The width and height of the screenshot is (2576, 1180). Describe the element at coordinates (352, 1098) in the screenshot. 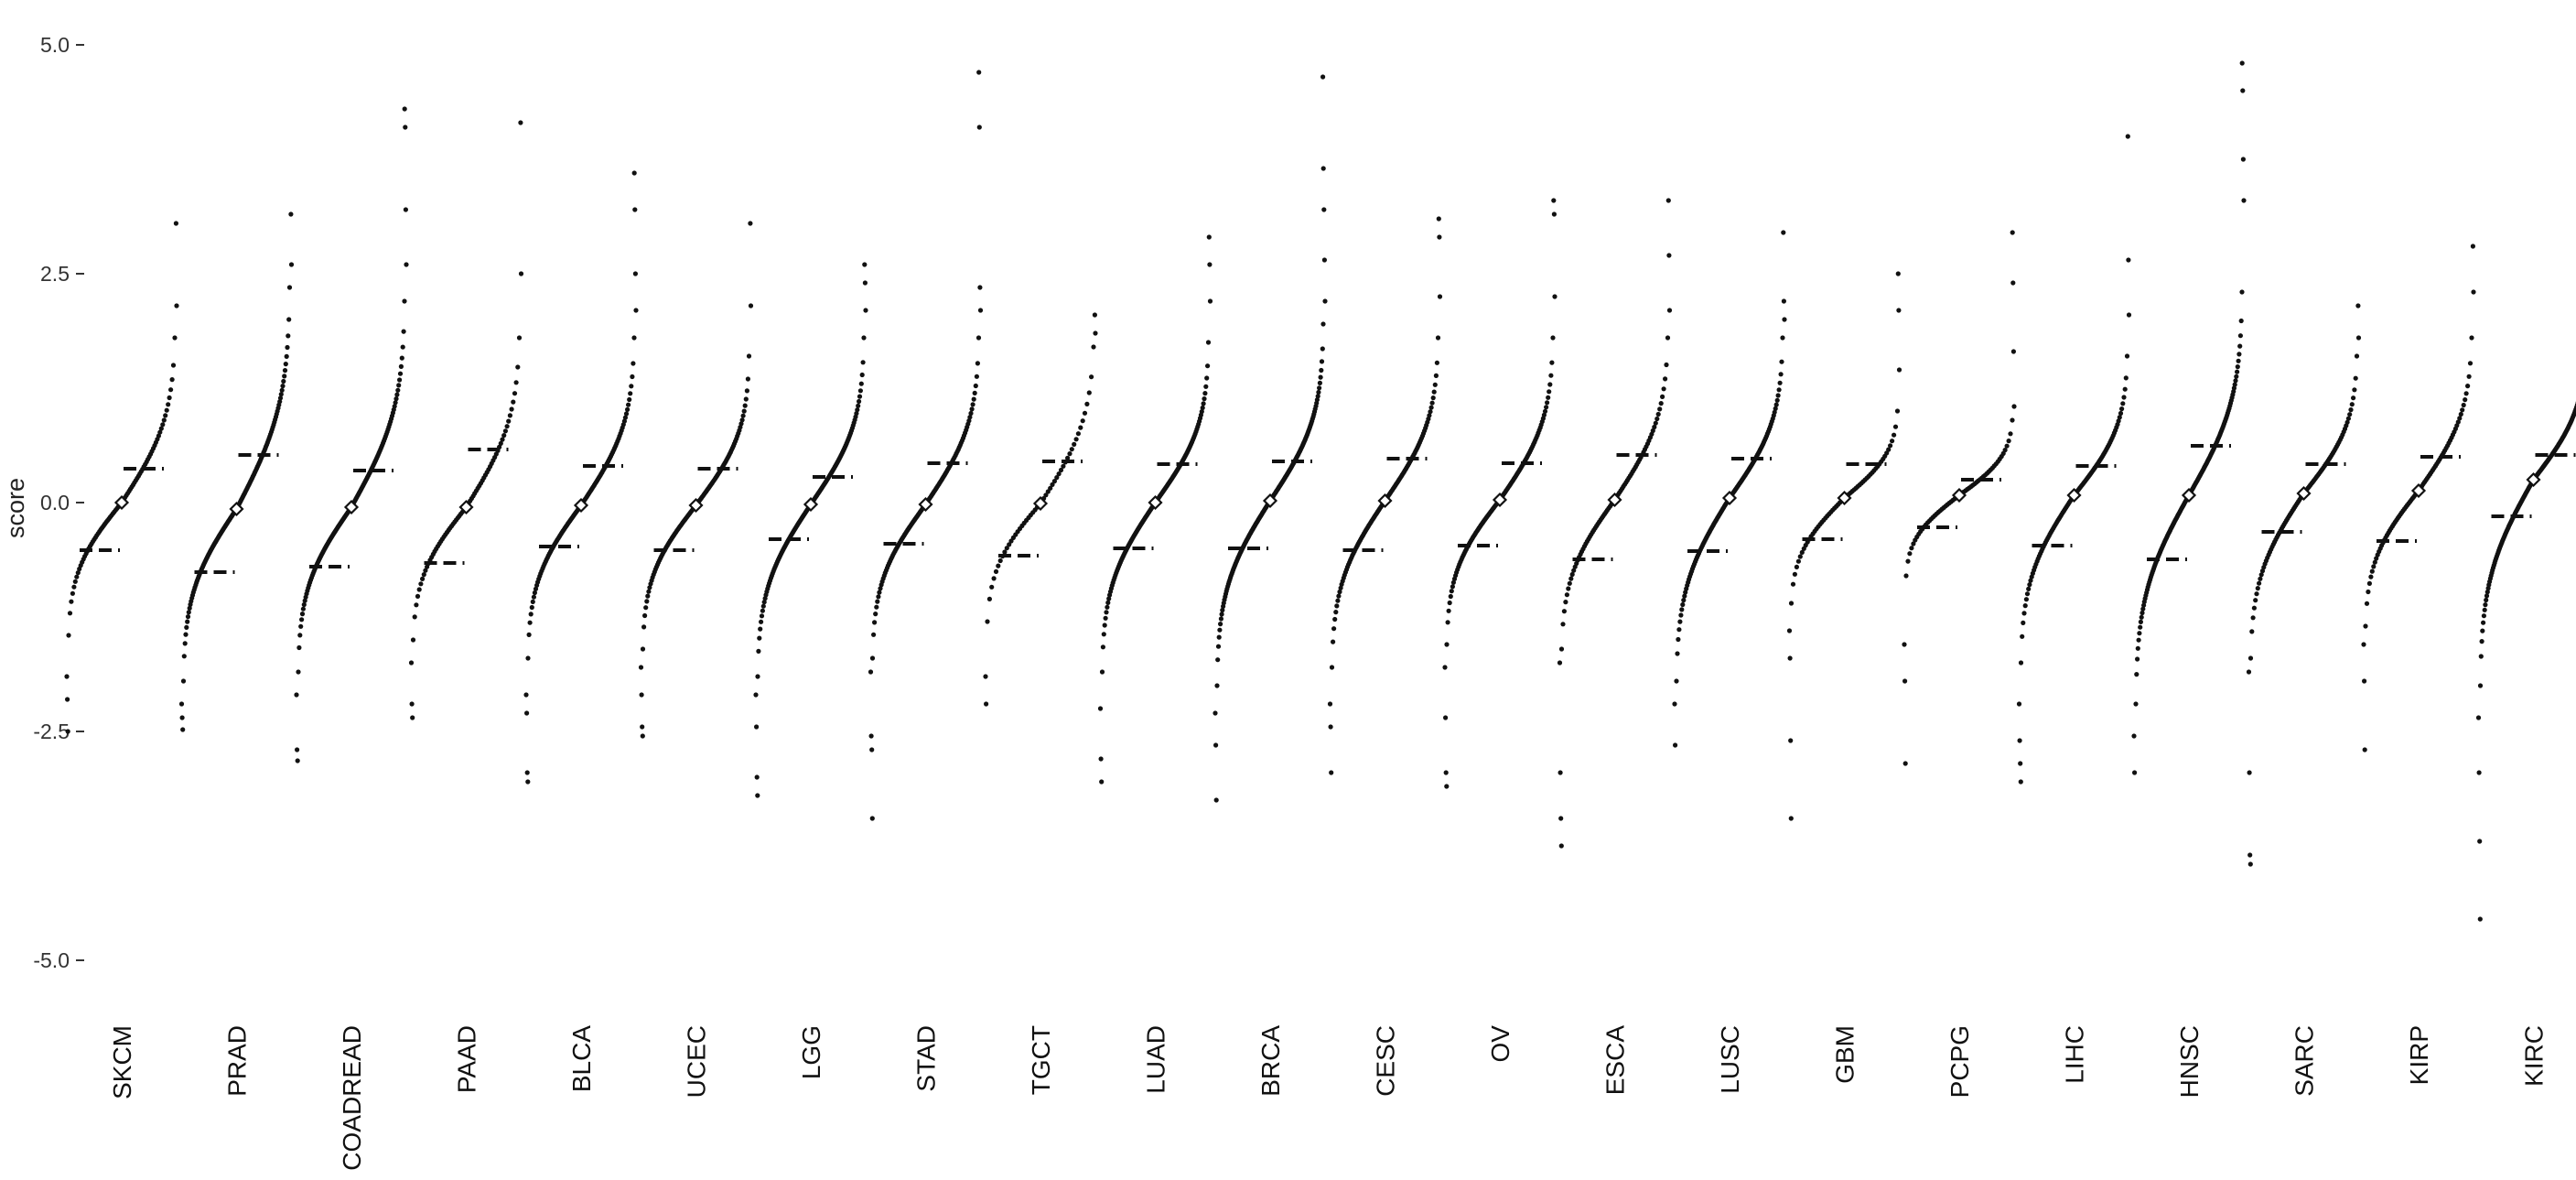

I see `x-category-label: COADREAD` at that location.